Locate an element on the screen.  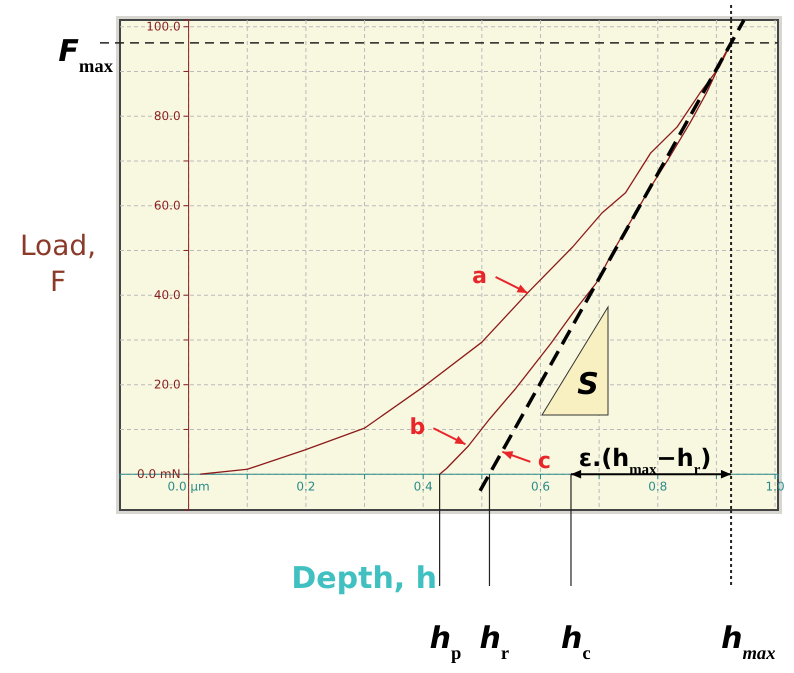
annotation: b is located at coordinates (418, 427).